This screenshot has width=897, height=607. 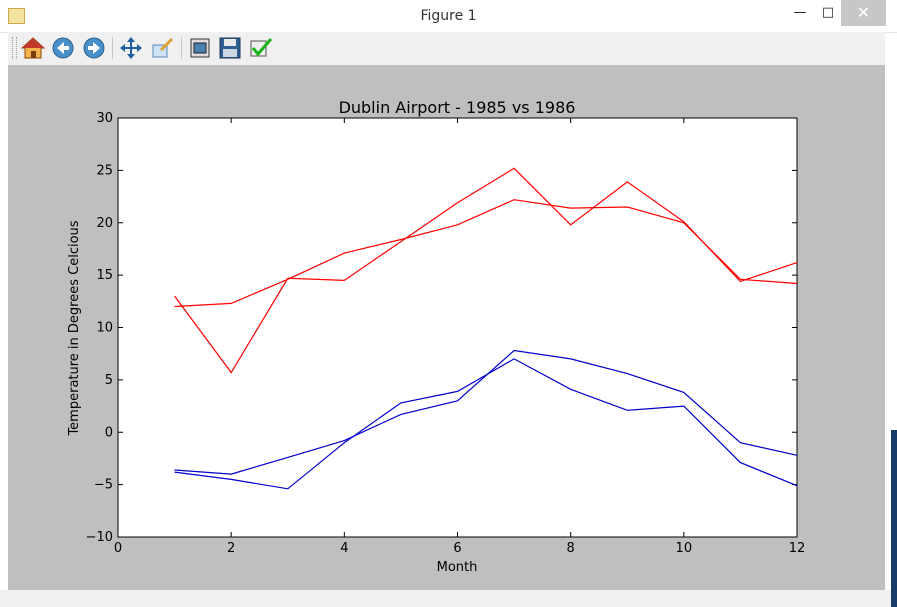 What do you see at coordinates (104, 328) in the screenshot?
I see `y-tick-label: 10` at bounding box center [104, 328].